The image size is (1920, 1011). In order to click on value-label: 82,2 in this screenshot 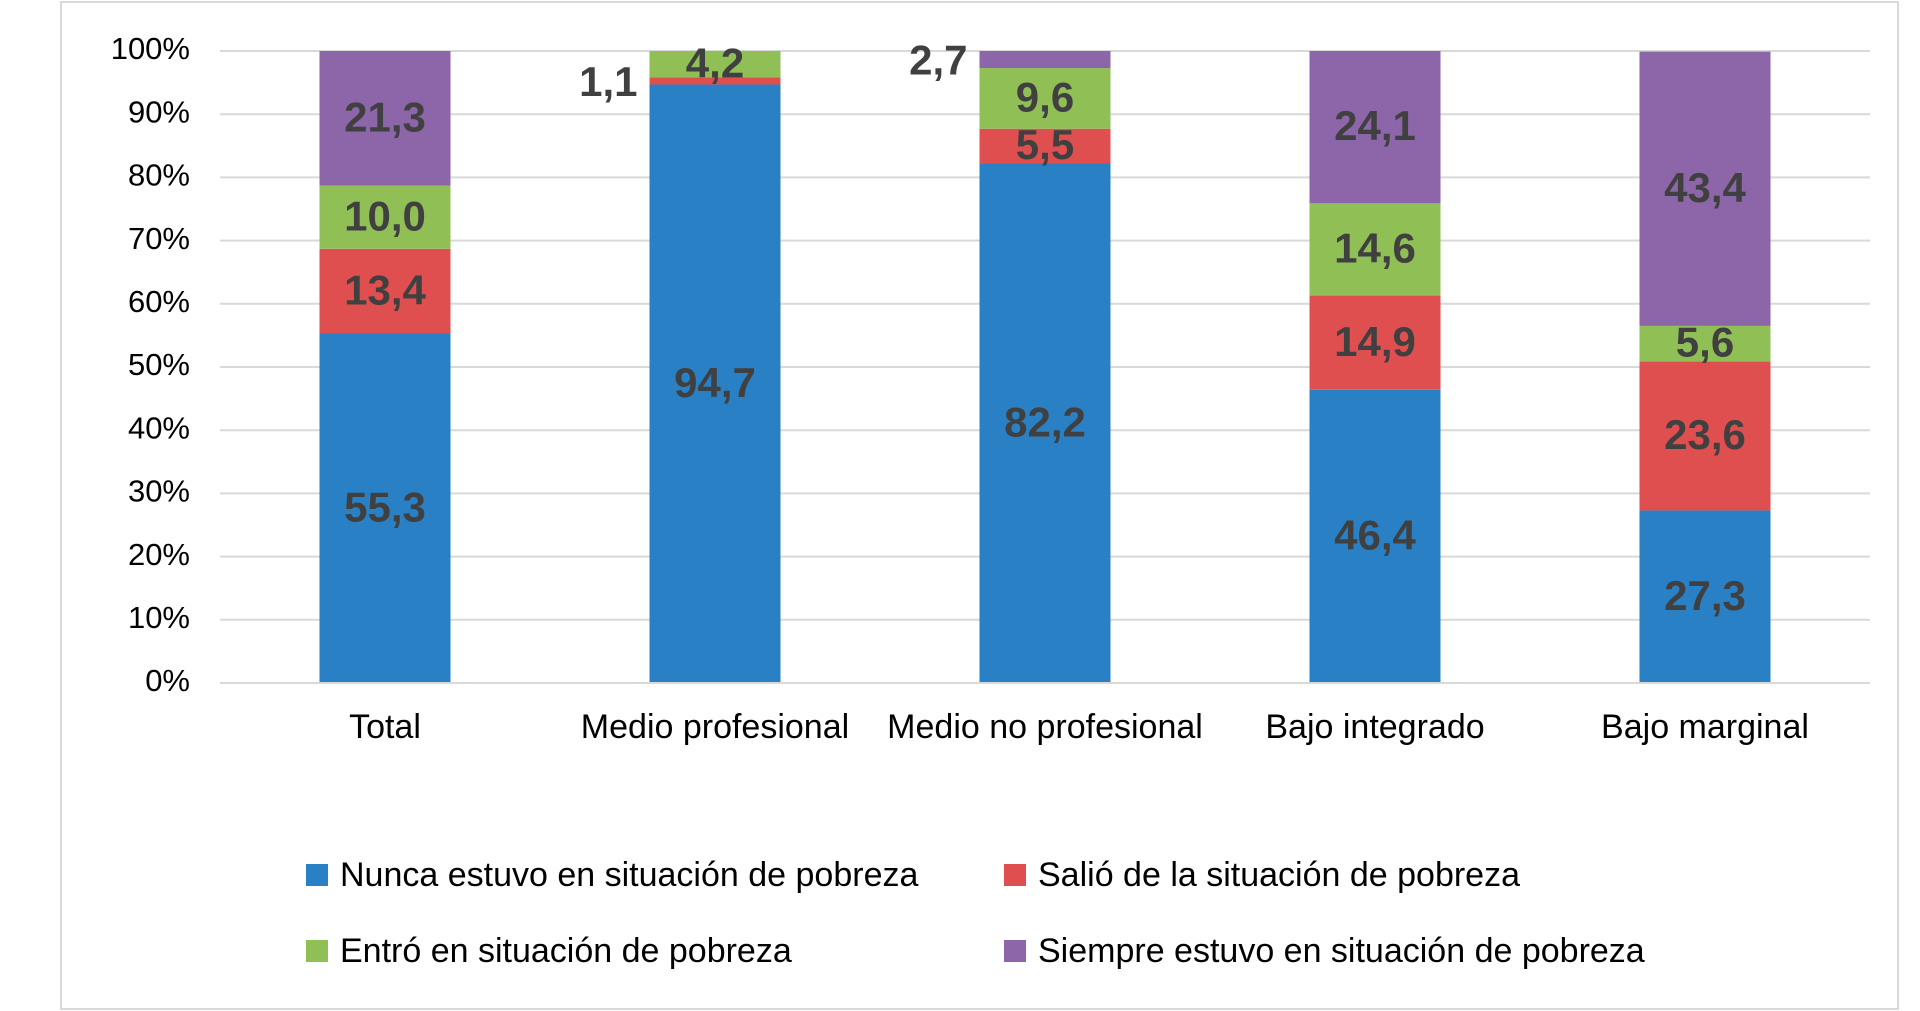, I will do `click(1045, 421)`.